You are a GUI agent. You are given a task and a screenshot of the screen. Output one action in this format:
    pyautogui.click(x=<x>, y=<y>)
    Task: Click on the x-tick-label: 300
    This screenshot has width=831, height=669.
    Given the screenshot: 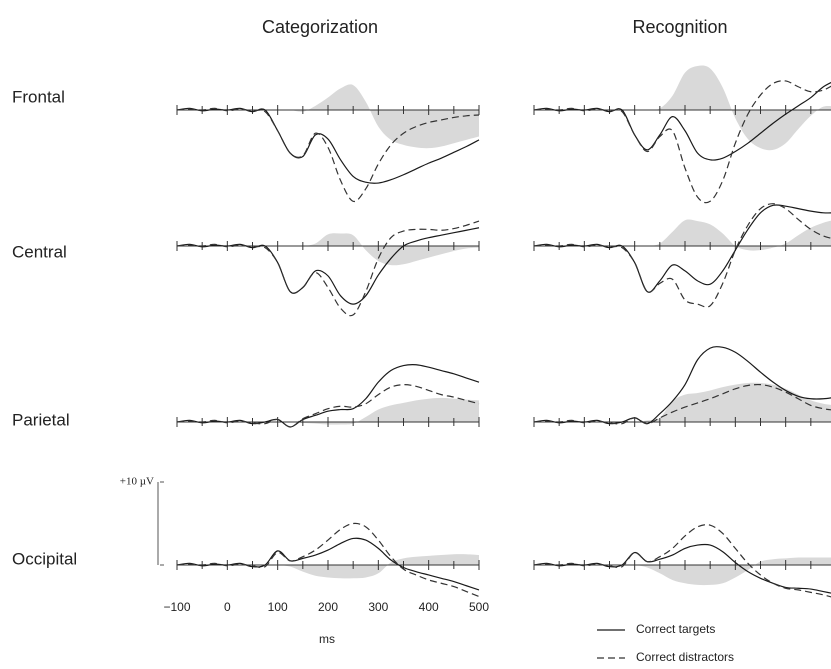 What is the action you would take?
    pyautogui.click(x=378, y=607)
    